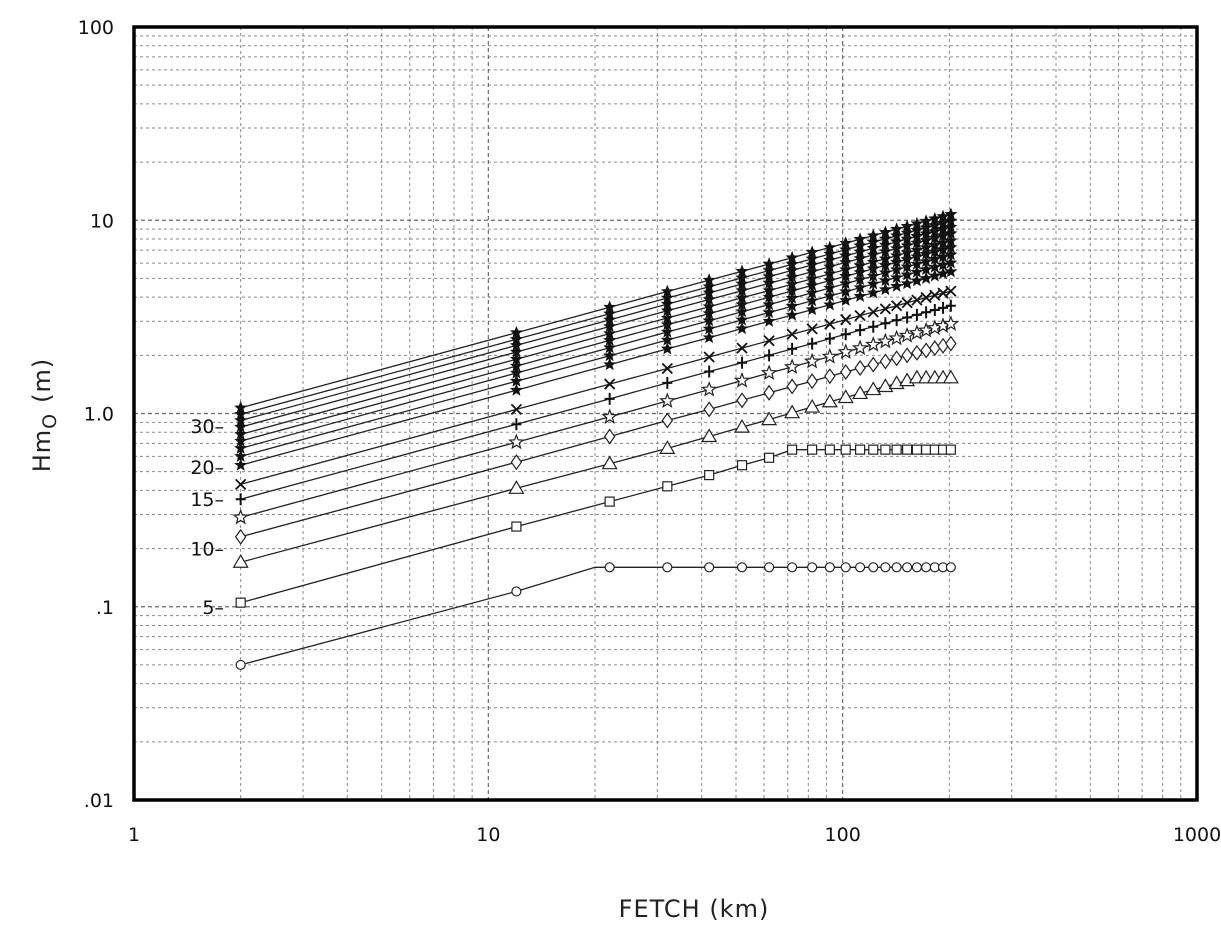  I want to click on y-tick-label: .1, so click(105, 608).